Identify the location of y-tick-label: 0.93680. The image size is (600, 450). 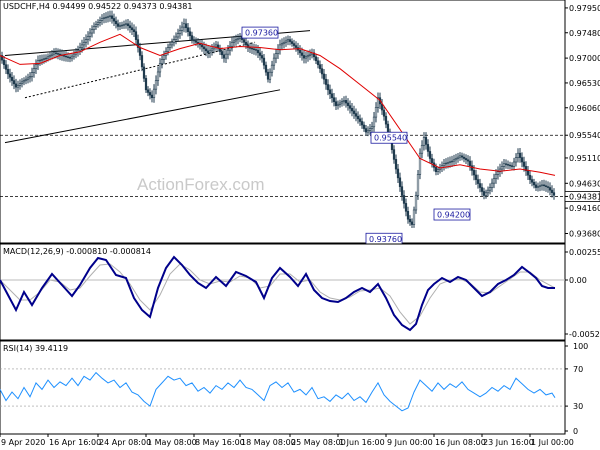
(584, 233).